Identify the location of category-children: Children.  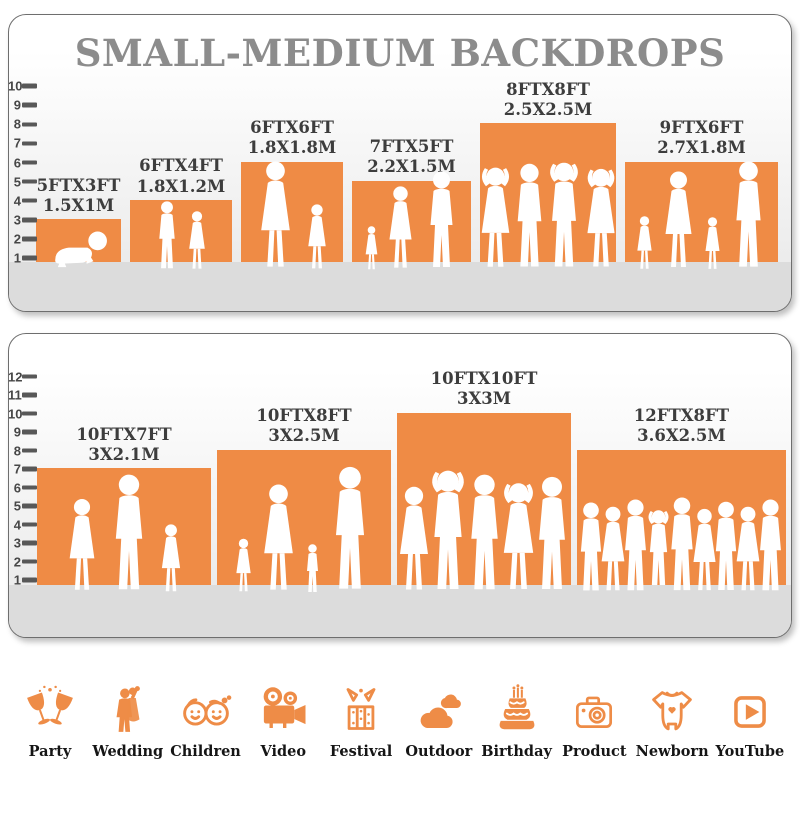
(206, 719).